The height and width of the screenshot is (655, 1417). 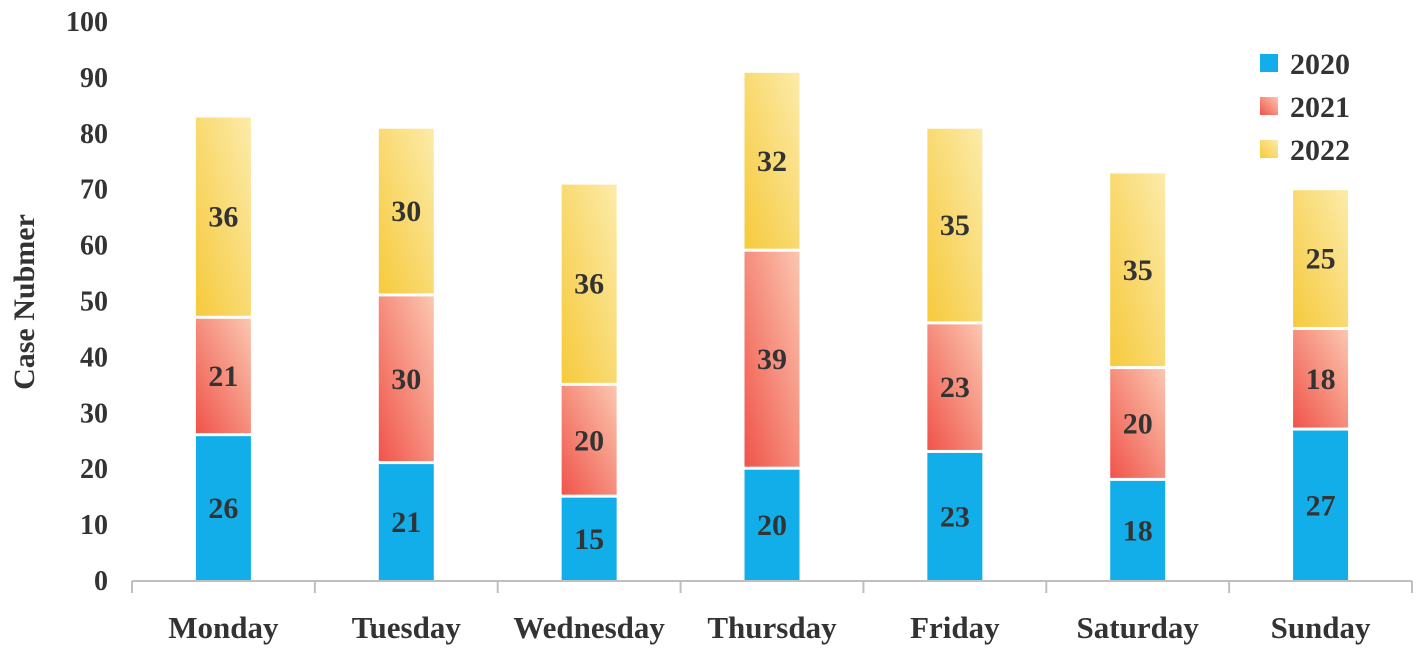 I want to click on bar-2022-sunday, so click(x=1321, y=258).